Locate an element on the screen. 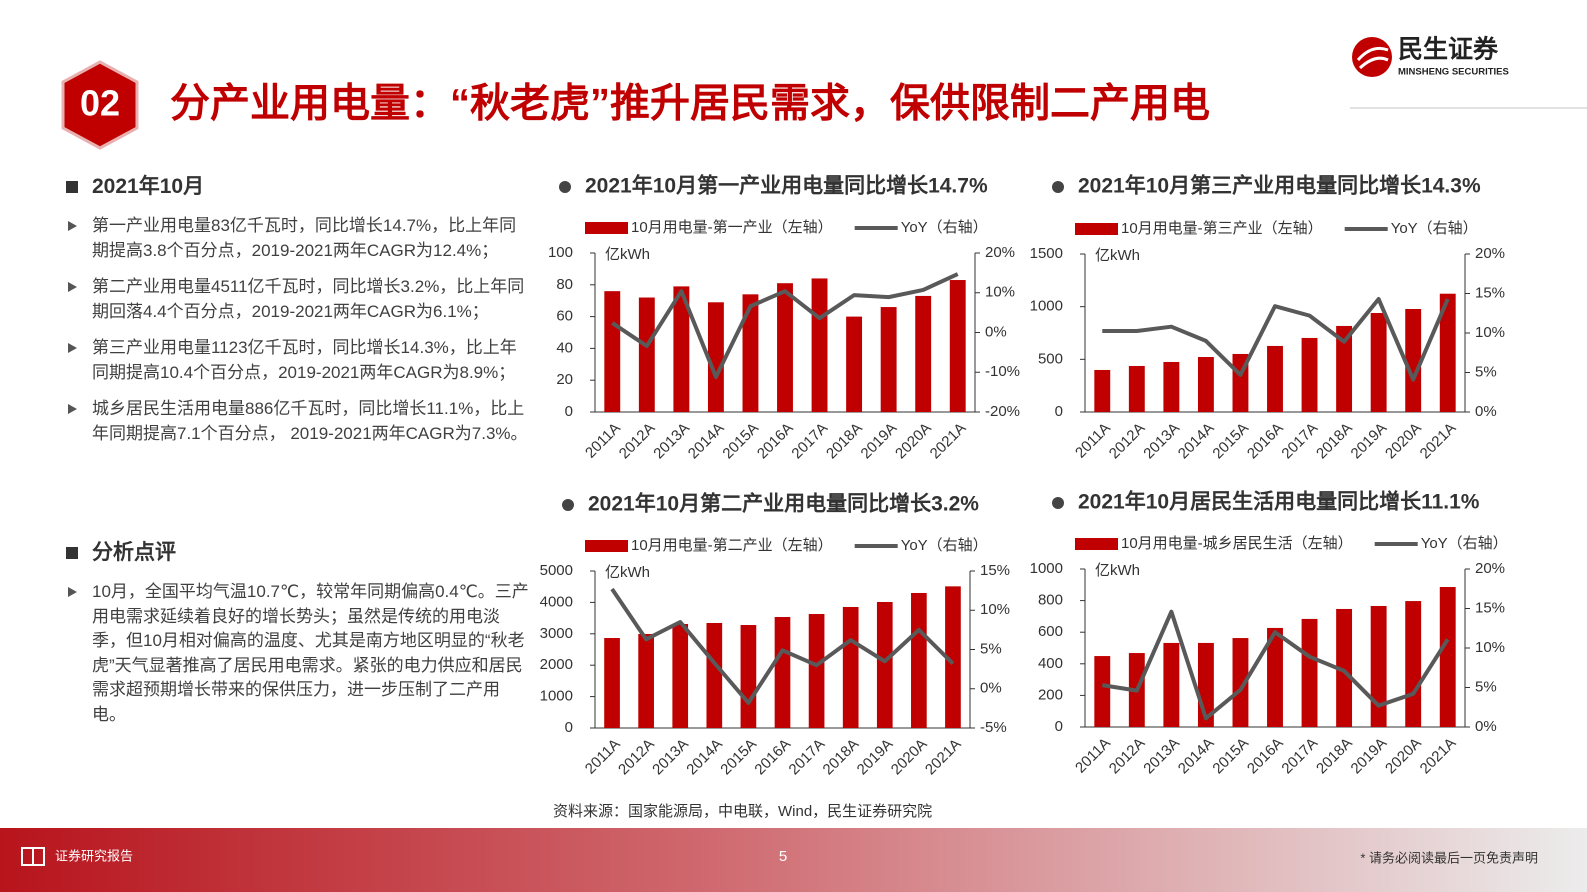 This screenshot has width=1587, height=892. section-heading: 2021年10月 is located at coordinates (297, 187).